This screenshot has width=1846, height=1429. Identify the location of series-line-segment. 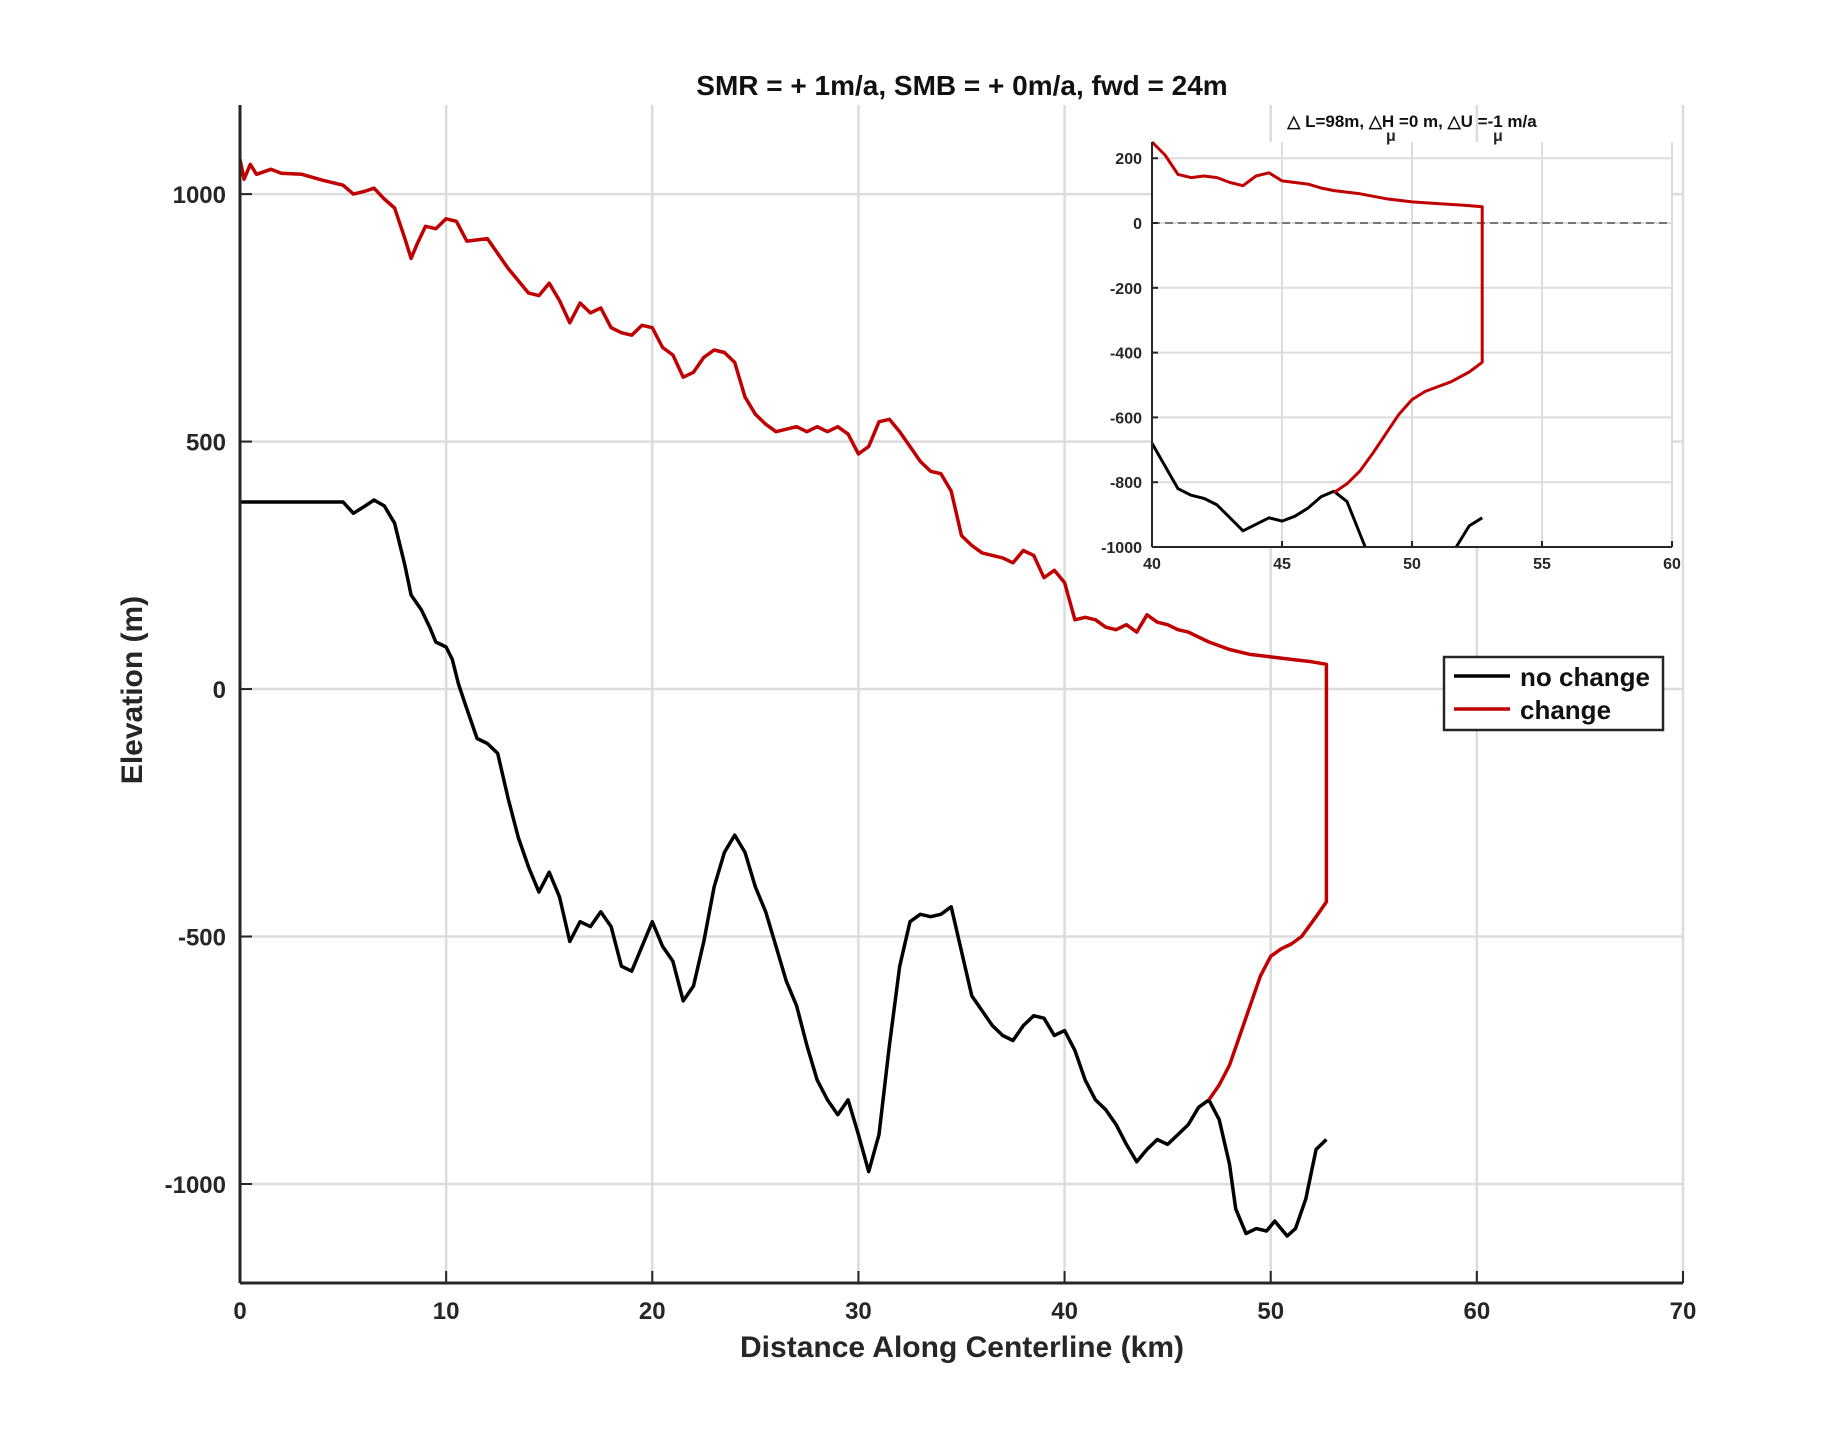
(1468, 532).